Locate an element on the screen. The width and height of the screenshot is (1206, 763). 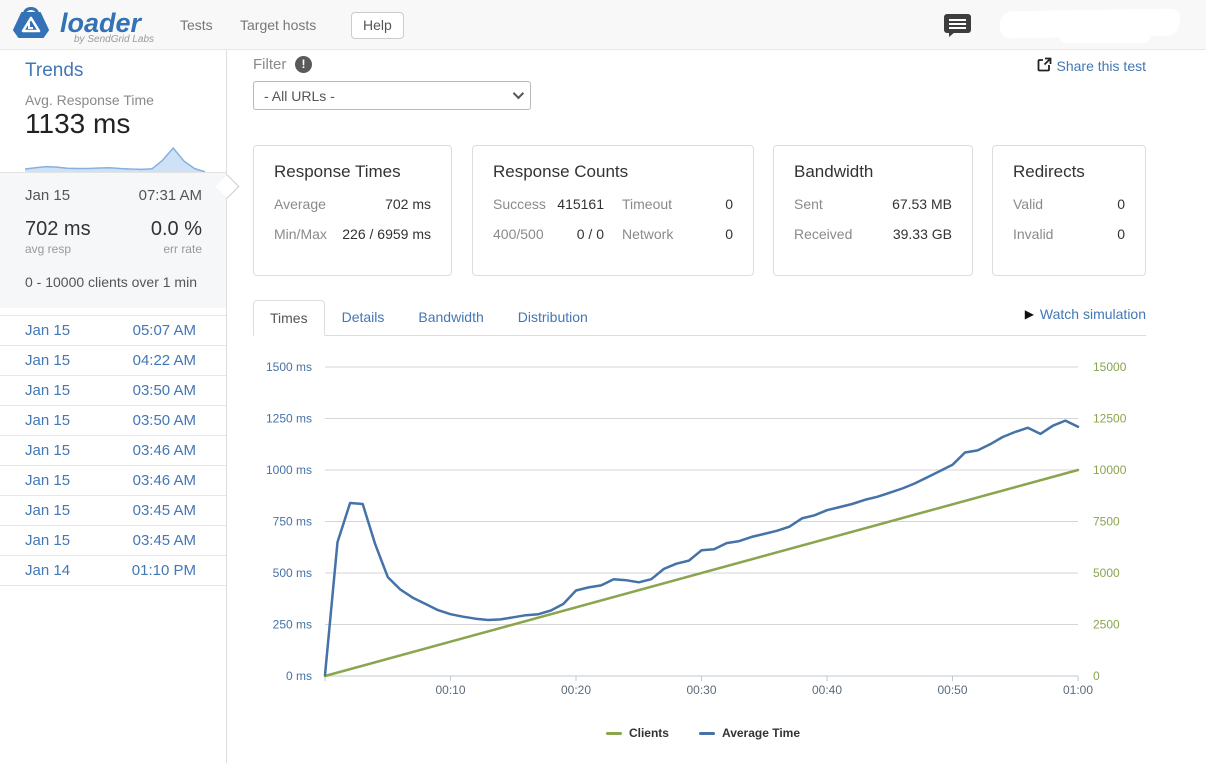
selected-err-rate-value: 0.0 % is located at coordinates (176, 229).